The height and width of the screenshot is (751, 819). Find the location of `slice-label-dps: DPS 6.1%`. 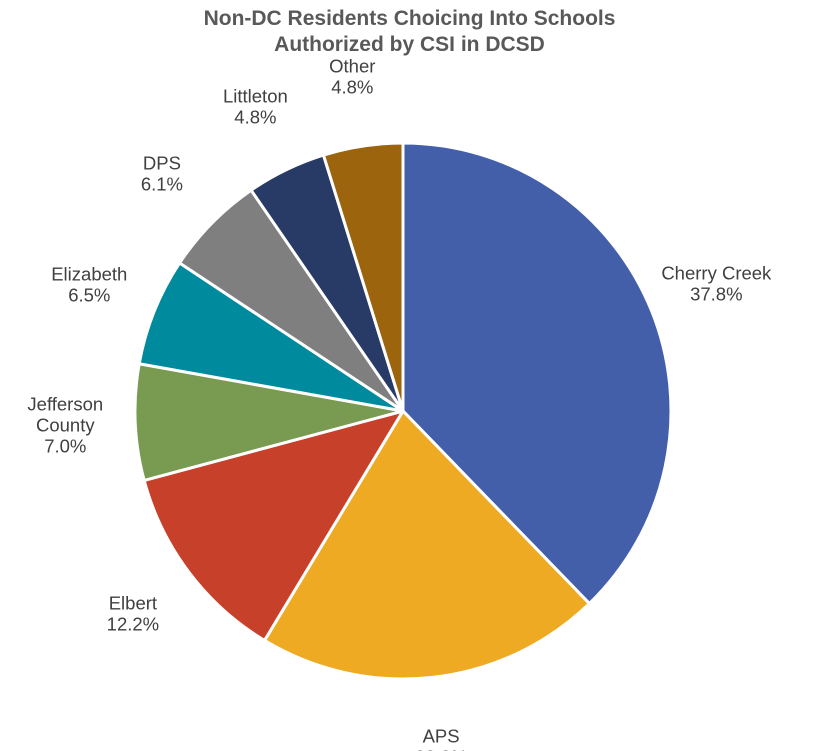

slice-label-dps: DPS 6.1% is located at coordinates (162, 174).